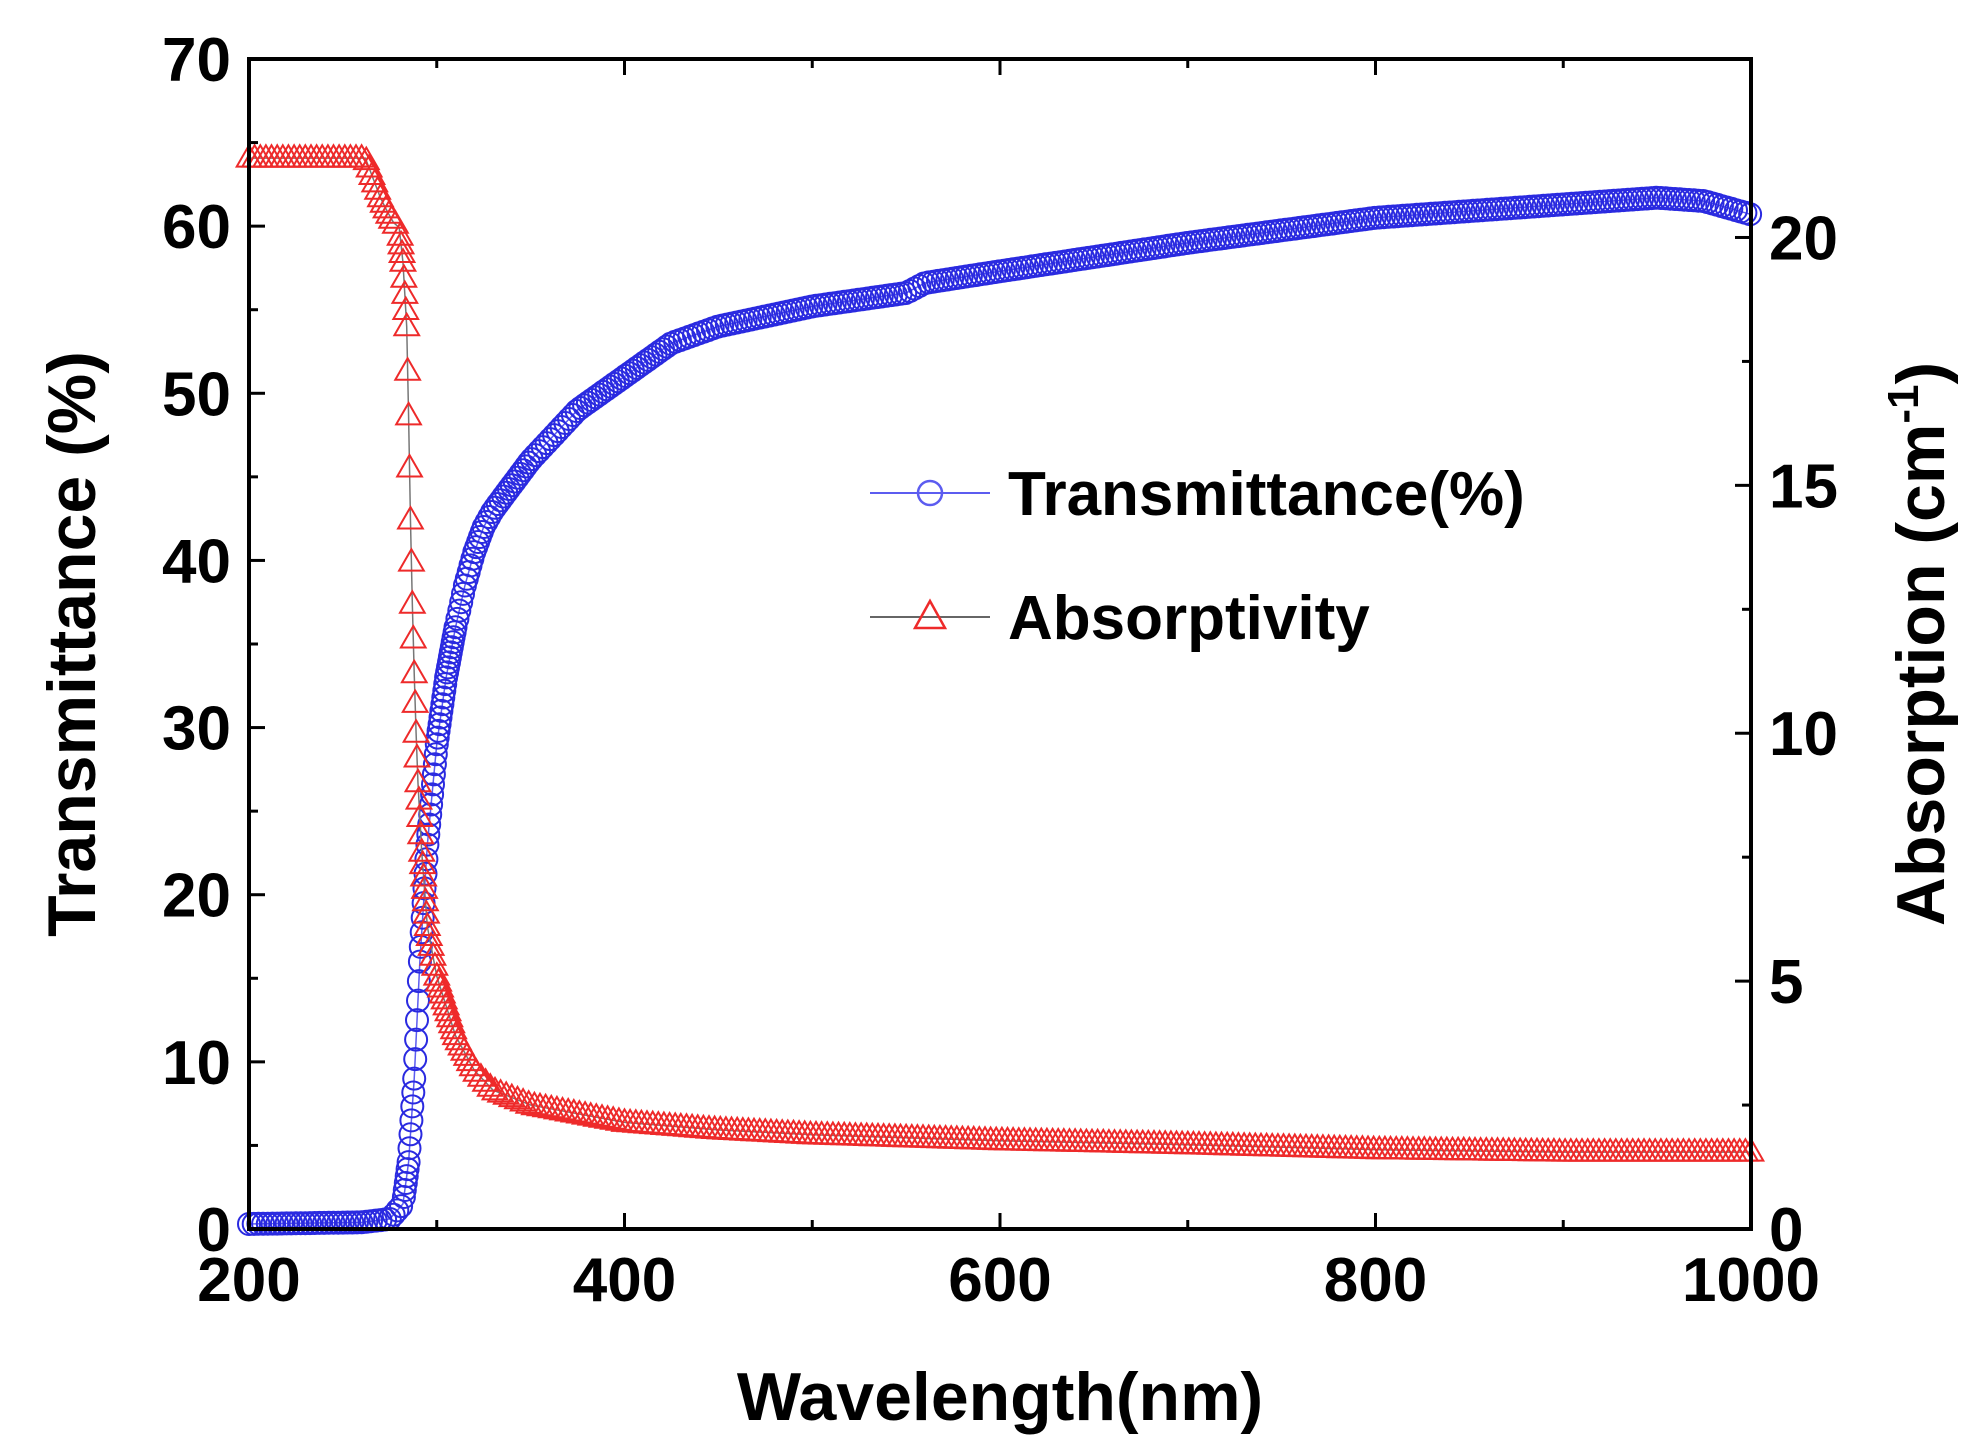 The height and width of the screenshot is (1449, 1983). I want to click on right-y-axis-title-close: ), so click(1921, 373).